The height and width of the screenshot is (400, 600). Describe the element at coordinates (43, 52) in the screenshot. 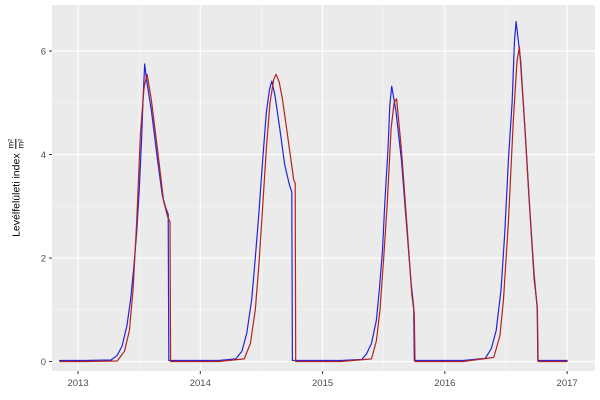

I see `y-tick-label: 6` at that location.